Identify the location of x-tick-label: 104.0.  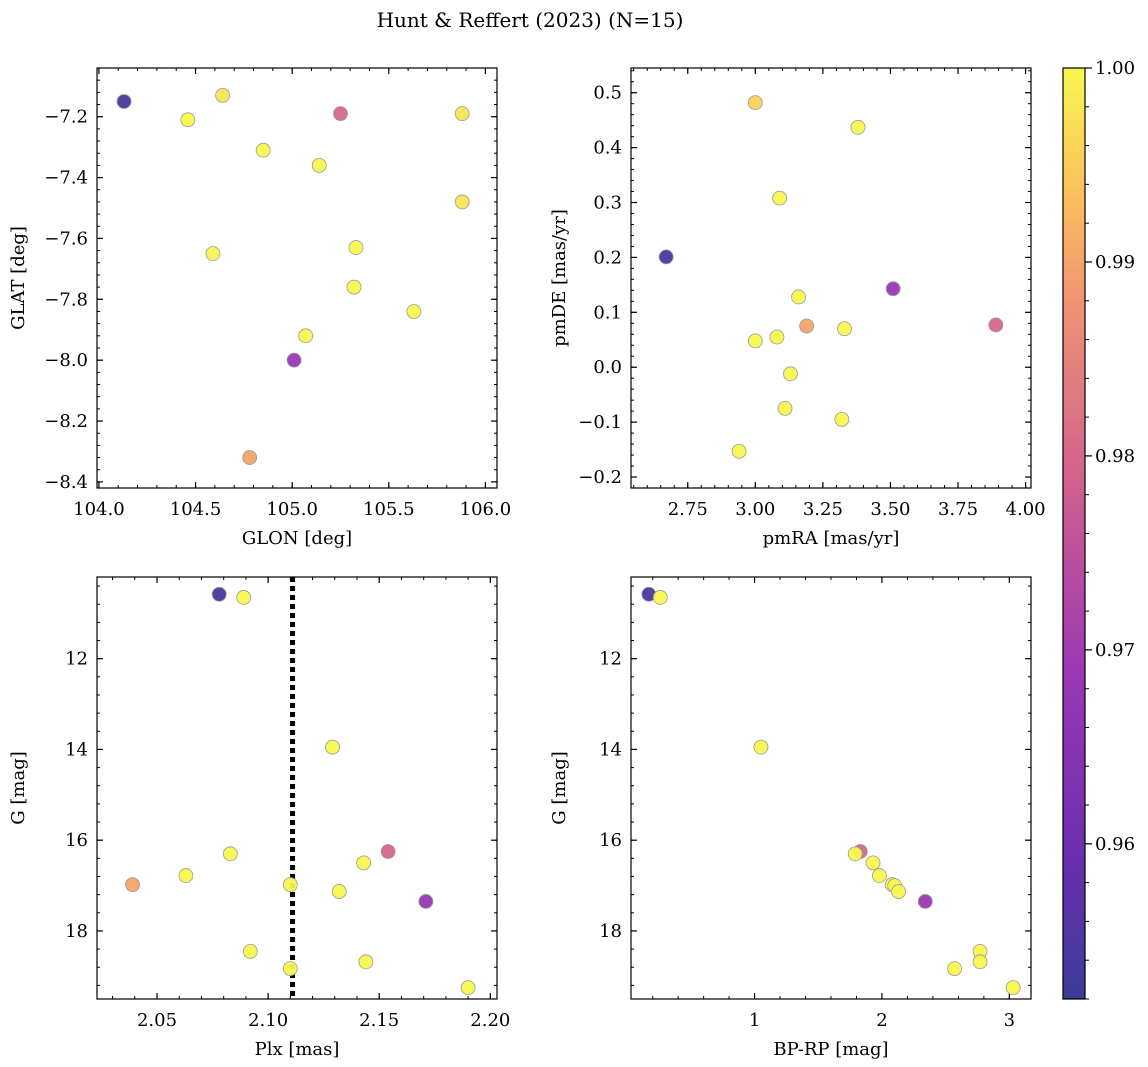
(99, 509).